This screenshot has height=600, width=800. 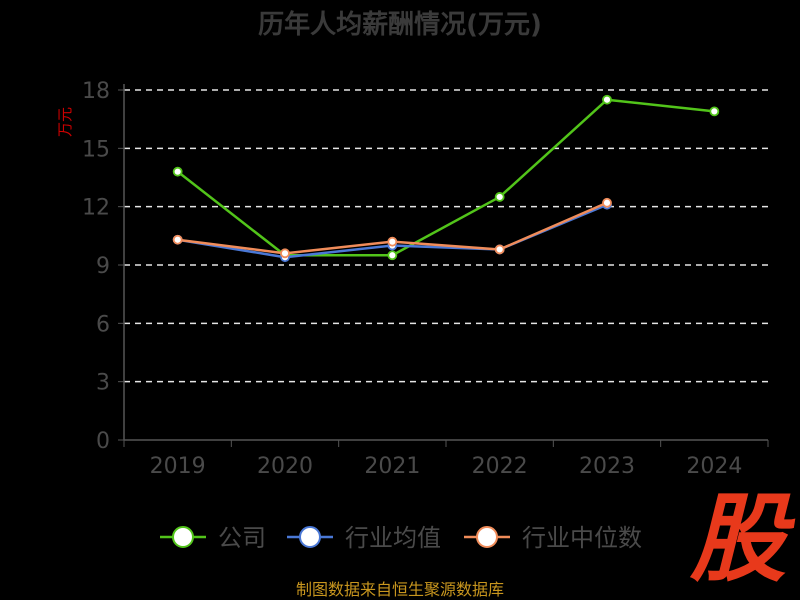 What do you see at coordinates (103, 383) in the screenshot?
I see `y-tick-label: 3` at bounding box center [103, 383].